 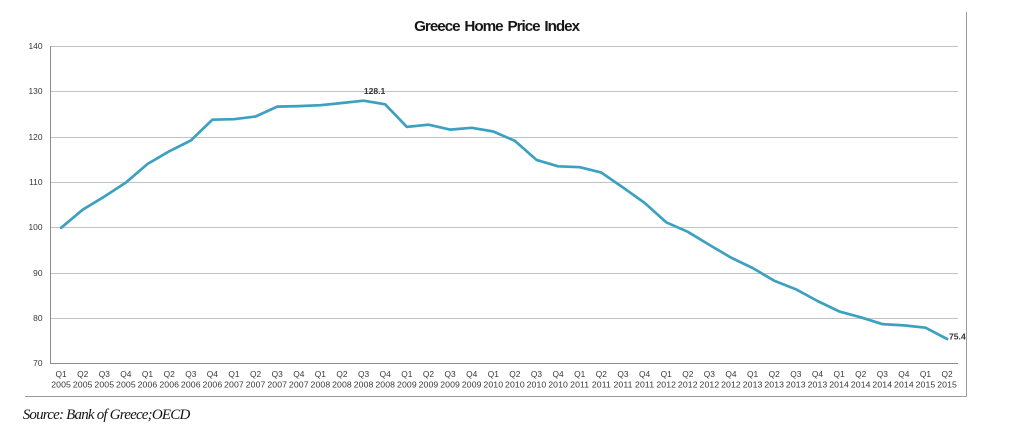 I want to click on svg-text: 80, so click(x=38, y=318).